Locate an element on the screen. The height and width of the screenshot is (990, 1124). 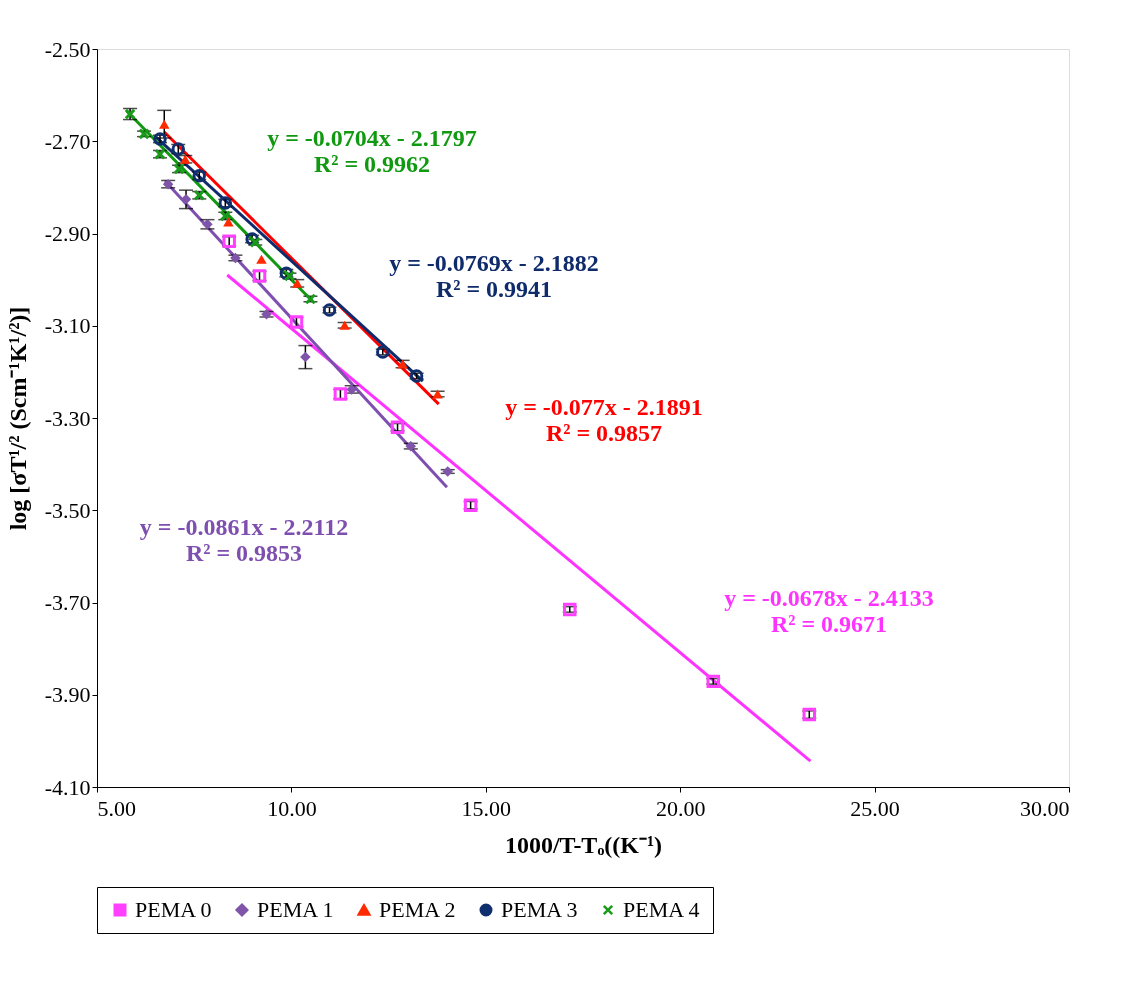
x-tick-label: 10.00 is located at coordinates (292, 808).